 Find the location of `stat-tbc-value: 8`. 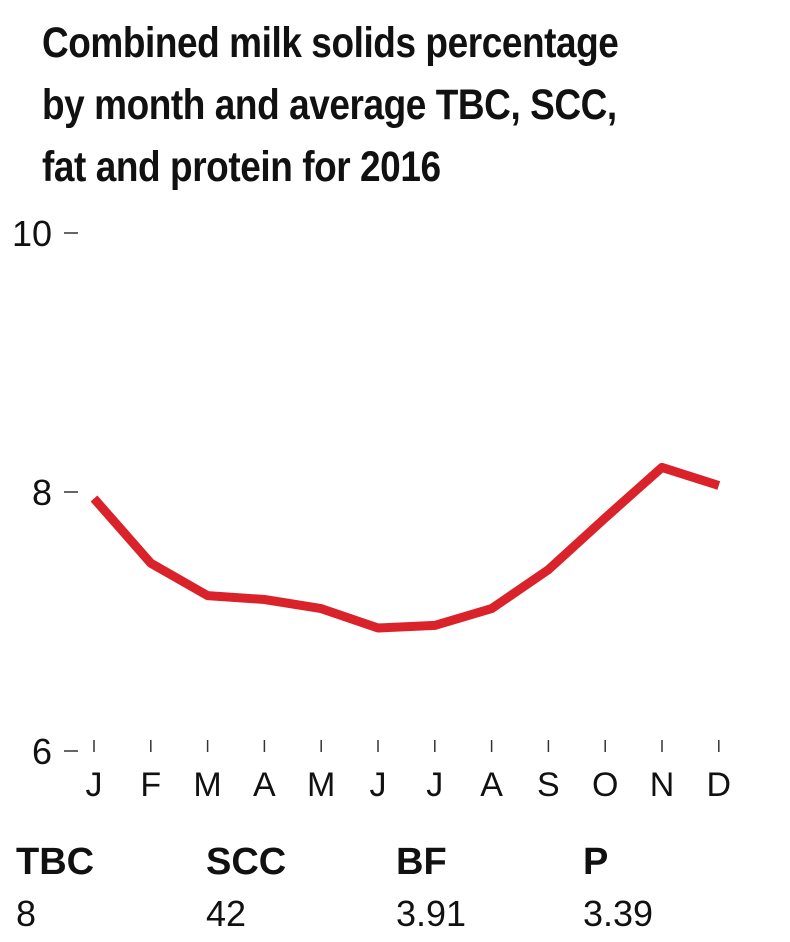

stat-tbc-value: 8 is located at coordinates (26, 913).